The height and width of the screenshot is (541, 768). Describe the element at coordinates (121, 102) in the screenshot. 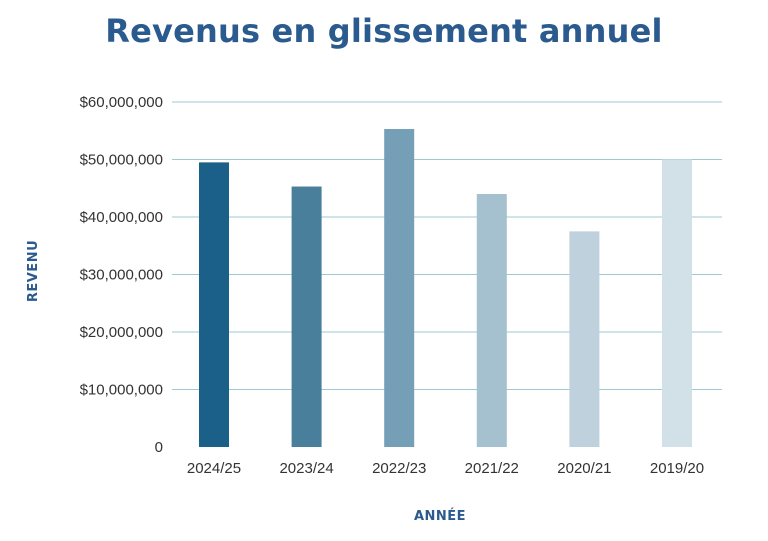

I see `y-tick-label: $60,000,000` at that location.